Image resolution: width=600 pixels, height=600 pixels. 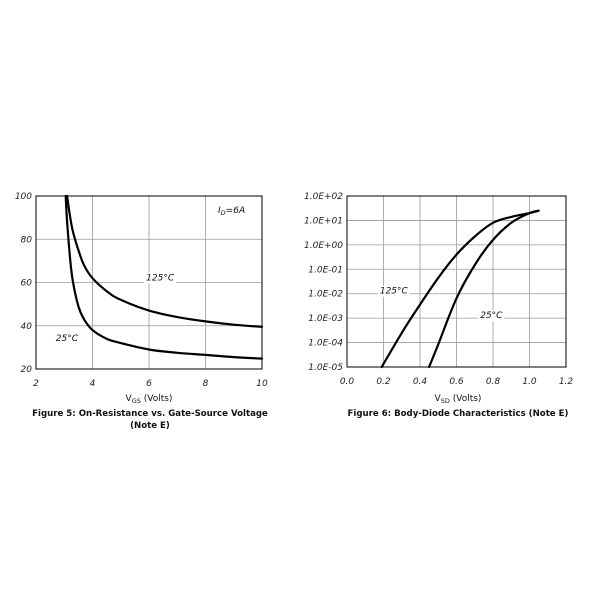 What do you see at coordinates (493, 382) in the screenshot?
I see `x-tick-label: 0.8` at bounding box center [493, 382].